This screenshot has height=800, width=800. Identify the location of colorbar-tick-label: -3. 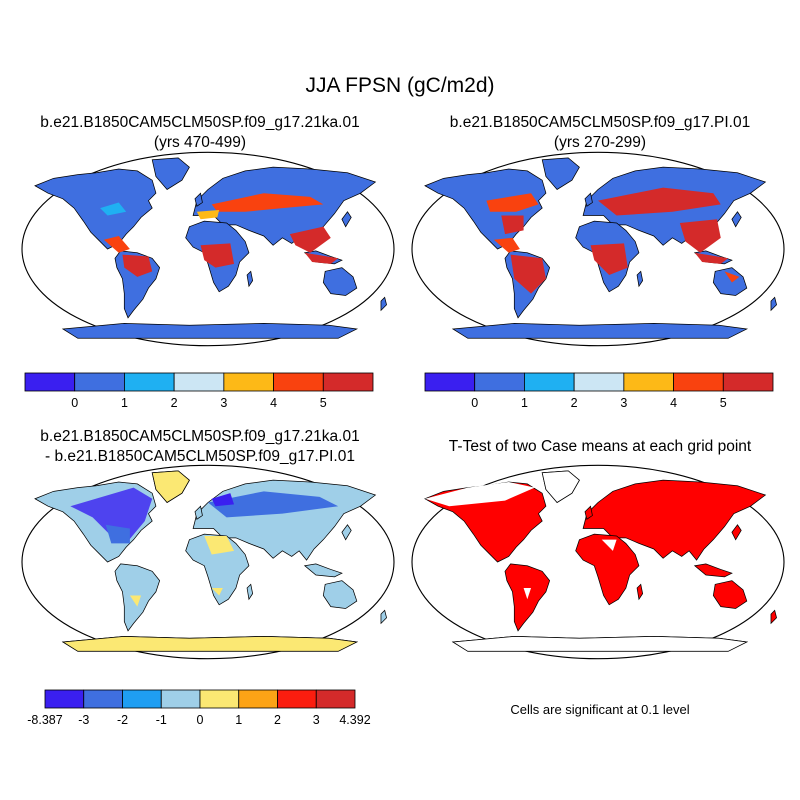
(83, 720).